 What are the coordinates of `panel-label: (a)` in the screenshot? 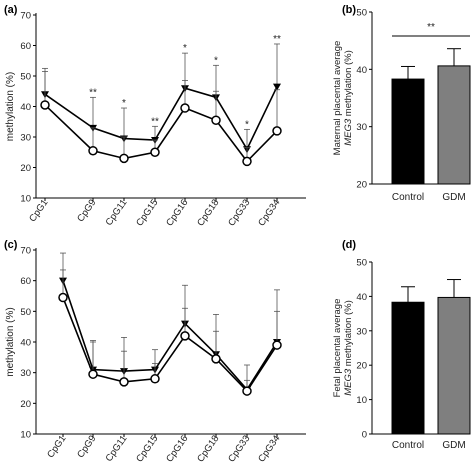 It's located at (11, 10).